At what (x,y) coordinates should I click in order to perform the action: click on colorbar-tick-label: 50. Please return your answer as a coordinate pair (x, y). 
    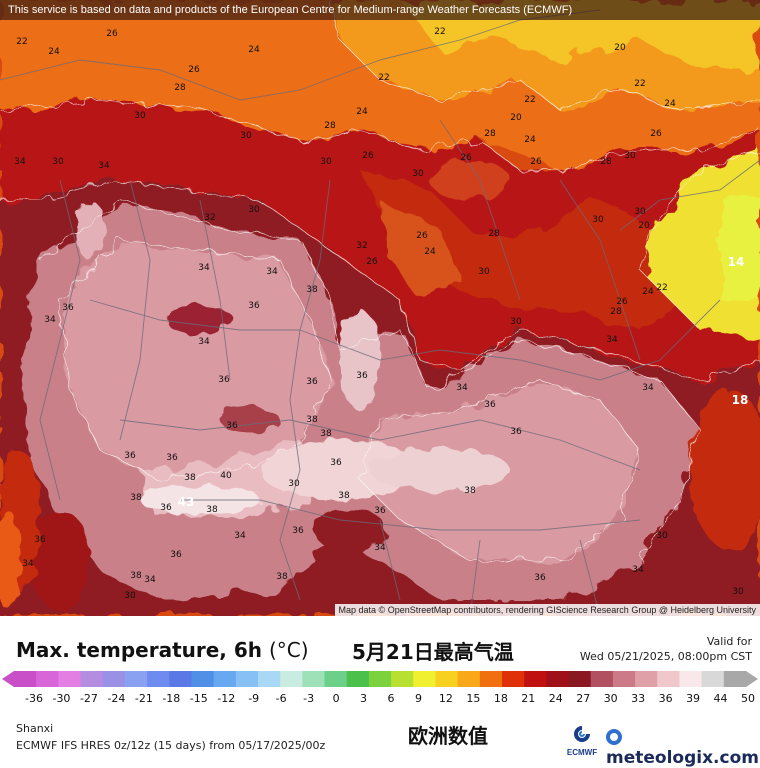
    Looking at the image, I should click on (748, 698).